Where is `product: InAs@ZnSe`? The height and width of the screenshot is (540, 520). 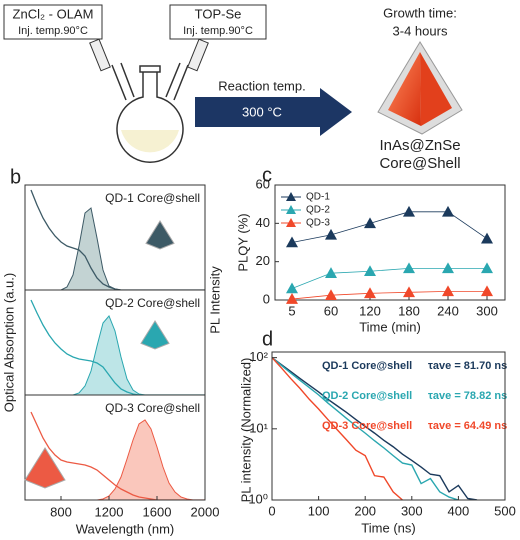 product: InAs@ZnSe is located at coordinates (419, 145).